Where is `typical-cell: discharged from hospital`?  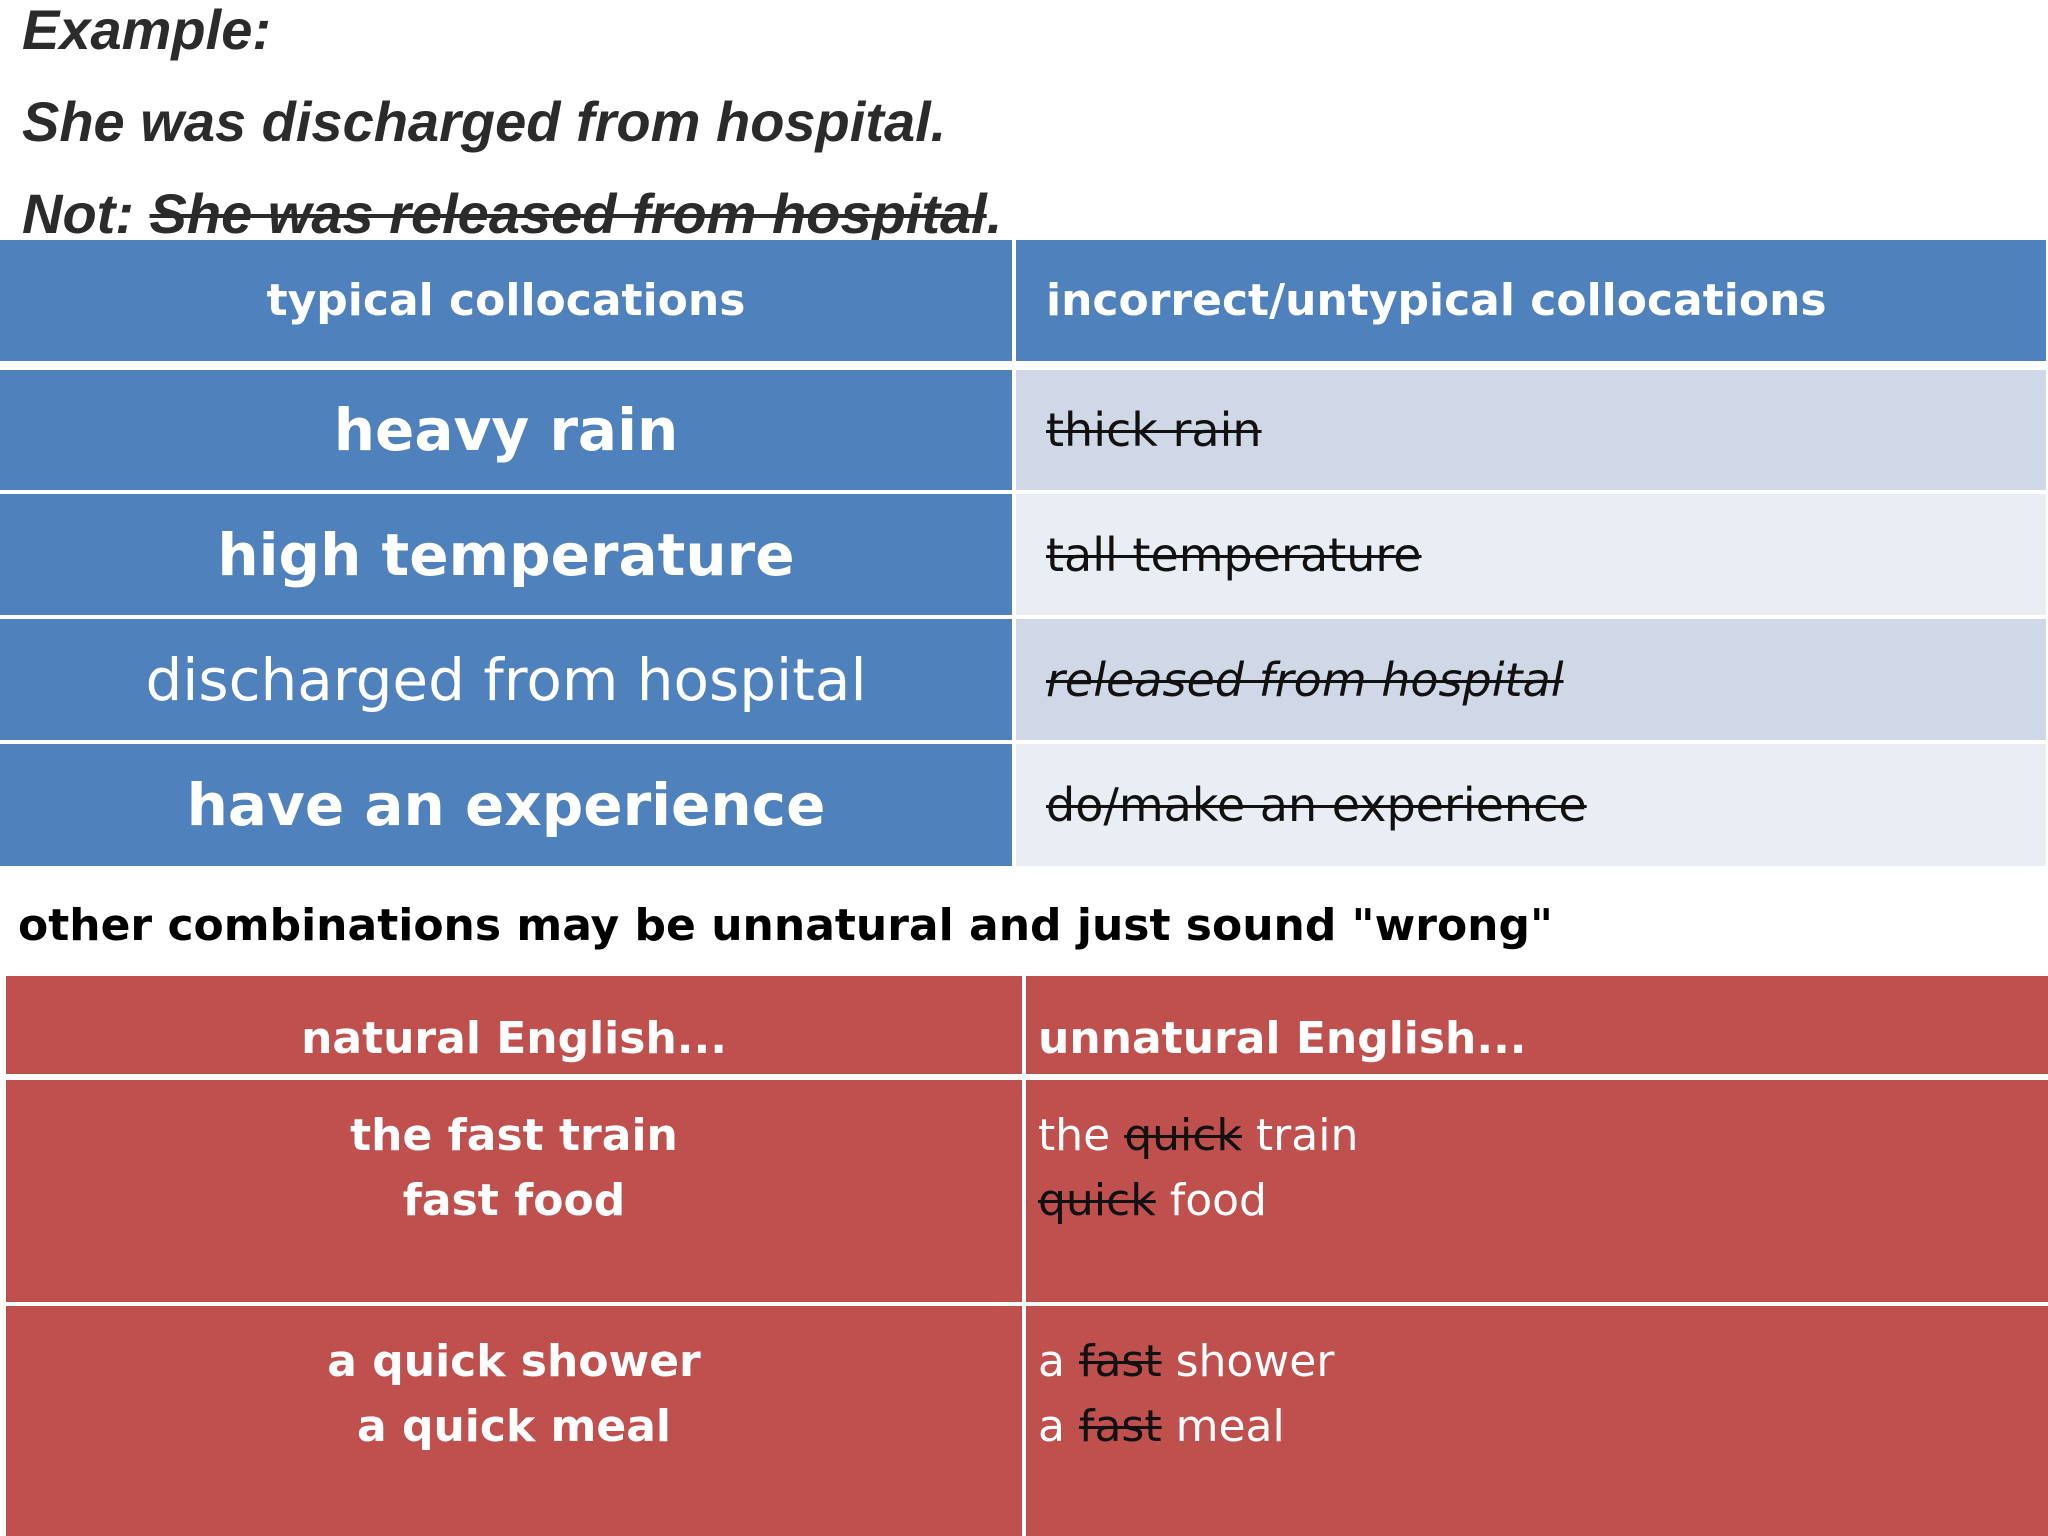 typical-cell: discharged from hospital is located at coordinates (506, 679).